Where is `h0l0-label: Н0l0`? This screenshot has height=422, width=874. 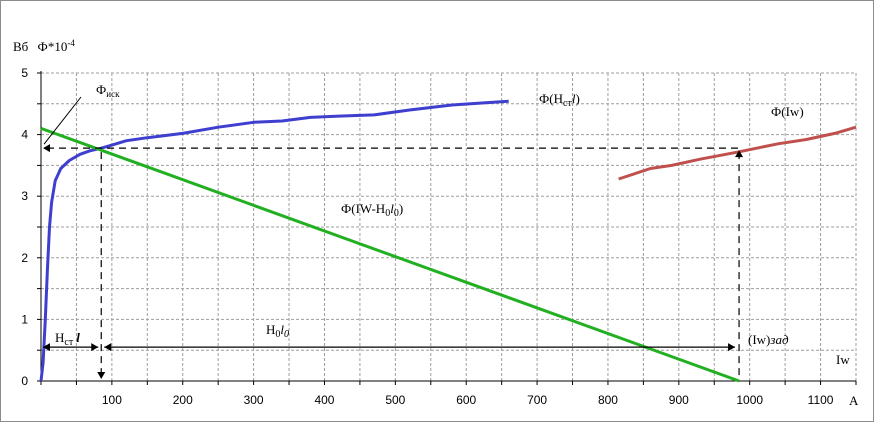
h0l0-label: Н0l0 is located at coordinates (277, 331).